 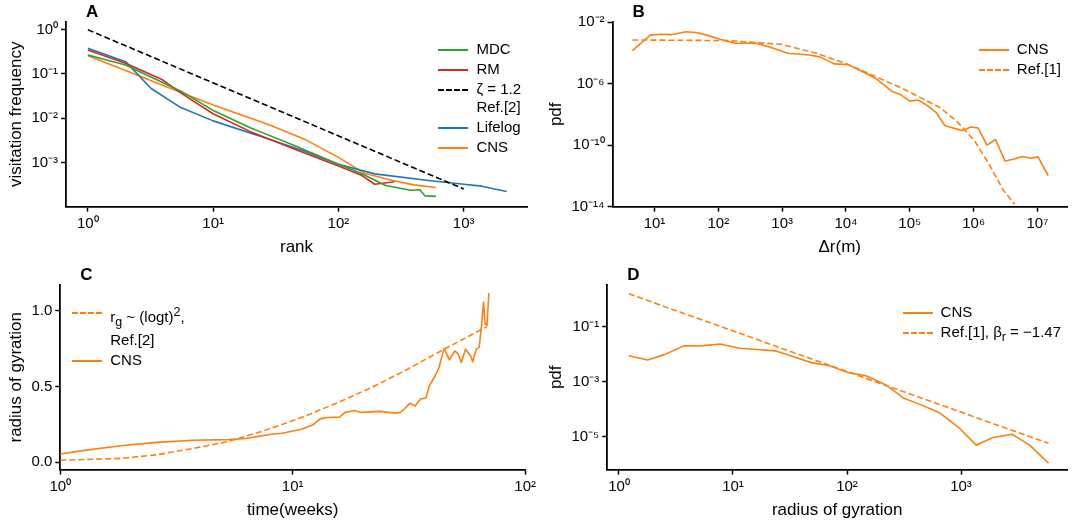 What do you see at coordinates (1000, 334) in the screenshot?
I see `legend-label: Ref.[1], β$_{r}$ = −1.47` at bounding box center [1000, 334].